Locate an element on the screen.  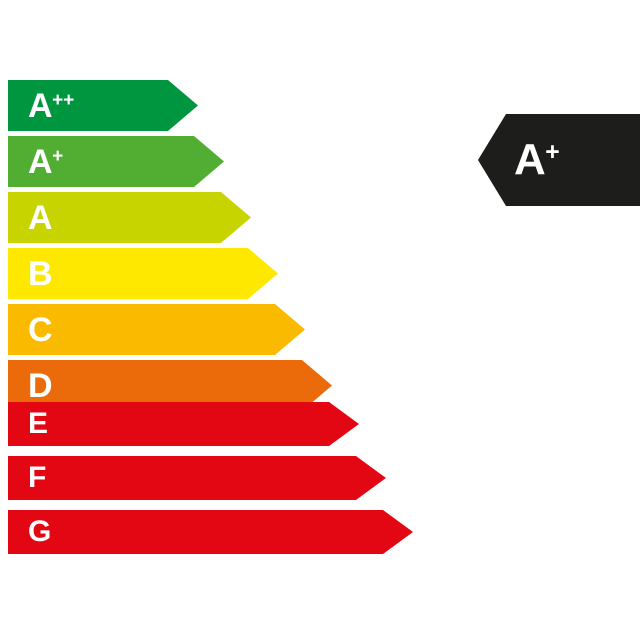
grade-letter: G is located at coordinates (39, 531).